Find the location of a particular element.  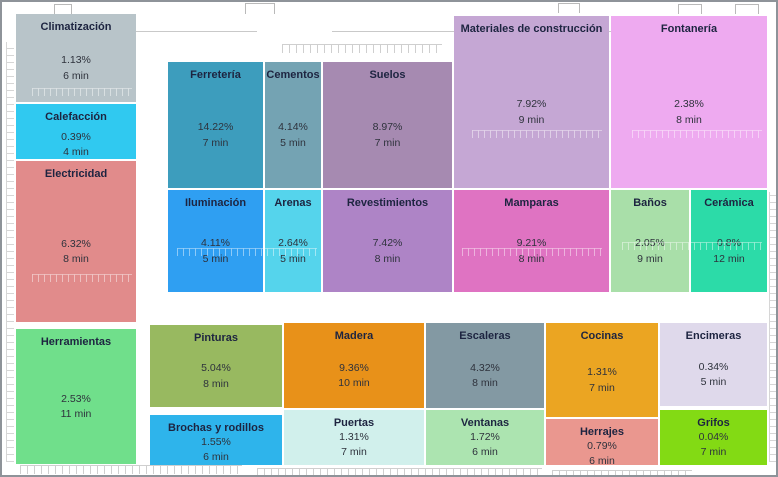

block-mamparas: Mamparas 9.21% 8 min is located at coordinates (531, 241).